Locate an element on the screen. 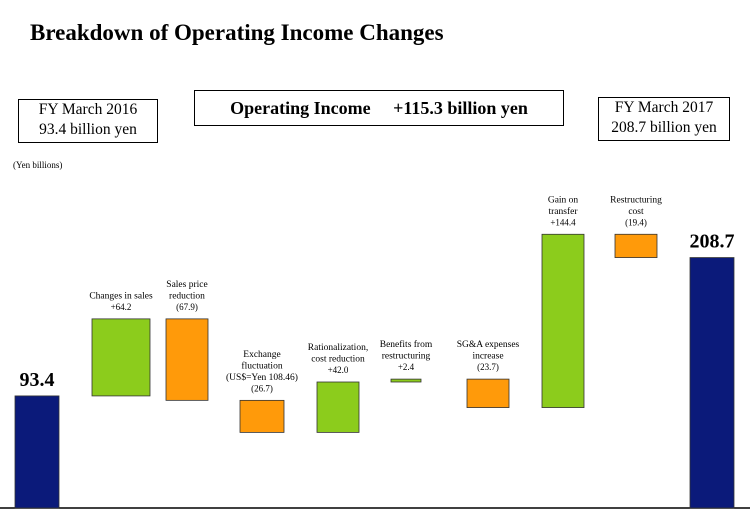 This screenshot has height=514, width=750. operating-income-label: Operating Income is located at coordinates (300, 108).